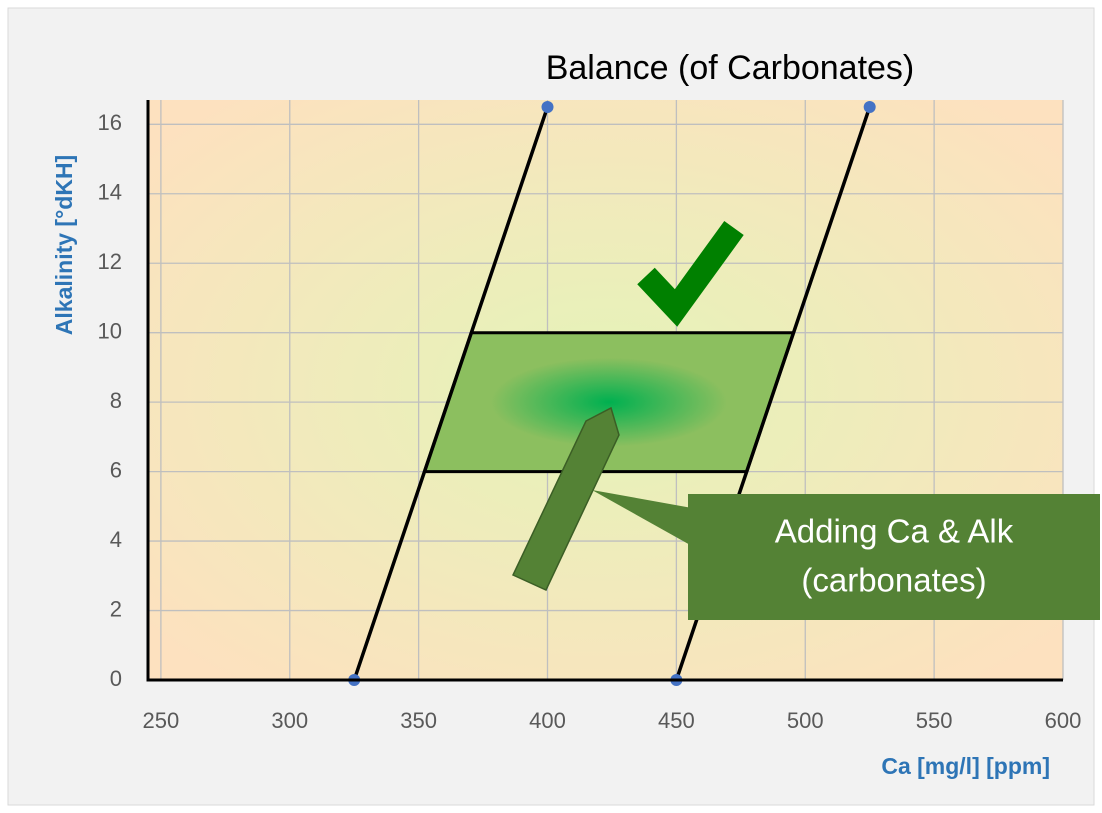  Describe the element at coordinates (934, 720) in the screenshot. I see `x-tick-label: 550` at that location.